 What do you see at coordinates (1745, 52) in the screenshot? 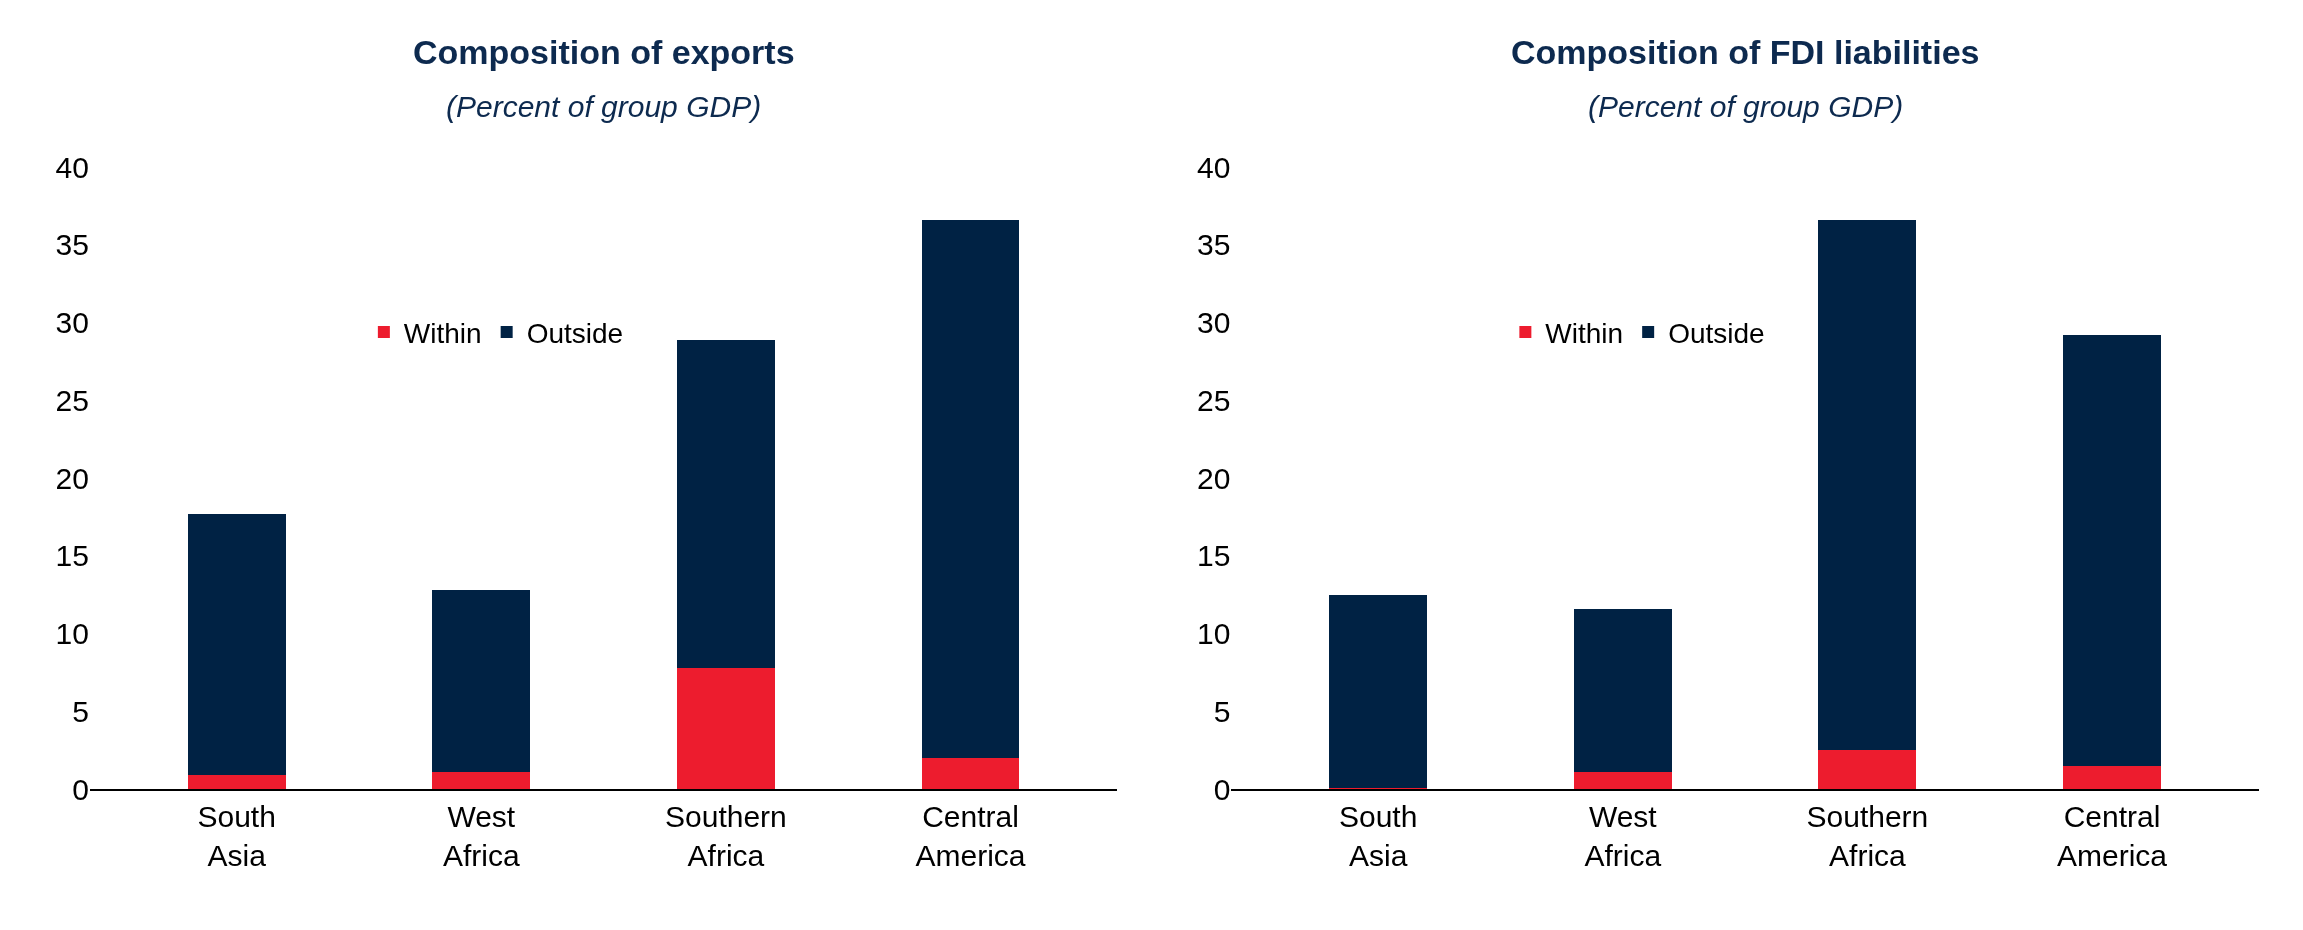
I see `chart-title: Composition of FDI liabilities` at bounding box center [1745, 52].